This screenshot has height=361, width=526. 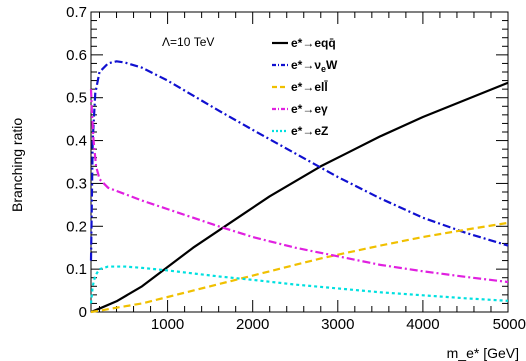 What do you see at coordinates (306, 65) in the screenshot?
I see `legend-label-main: e*→ν` at bounding box center [306, 65].